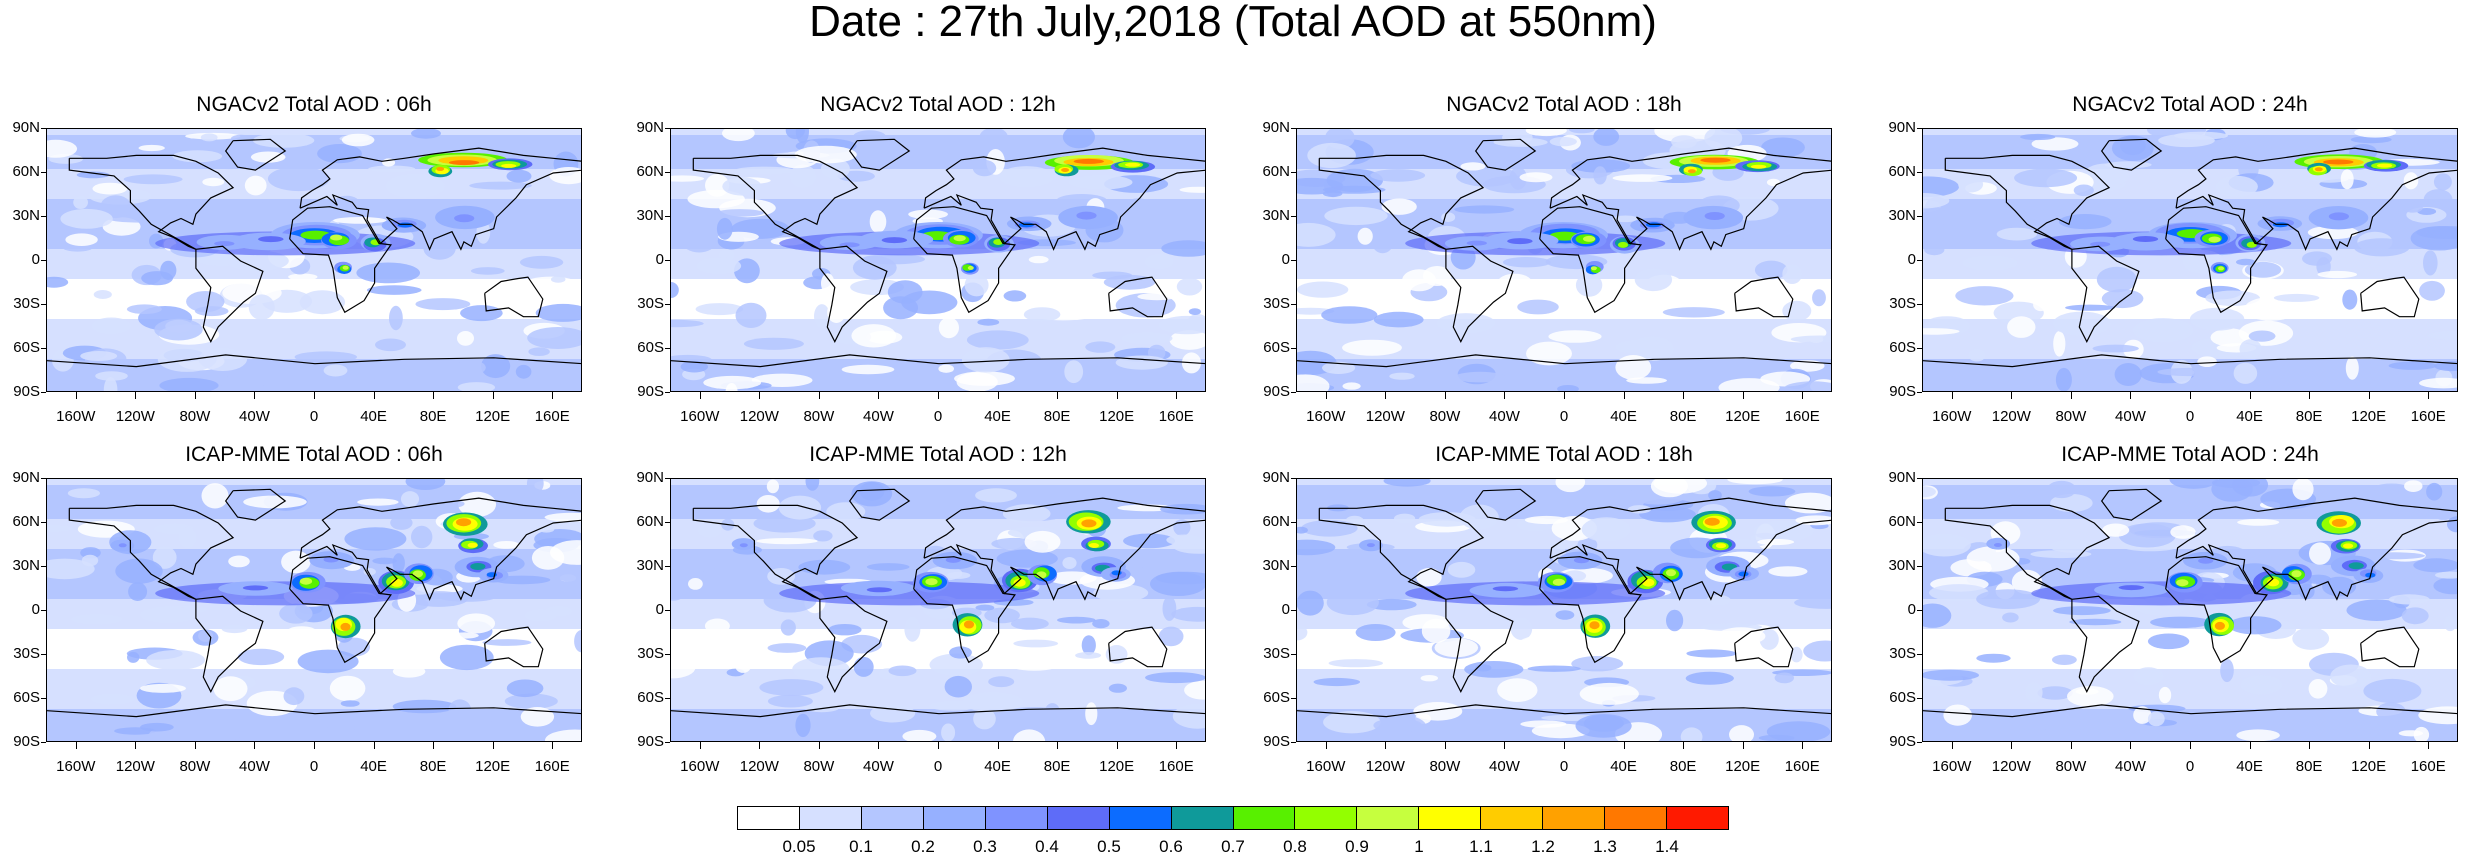 Image resolution: width=2466 pixels, height=856 pixels. I want to click on colorbar-swatch, so click(1574, 818).